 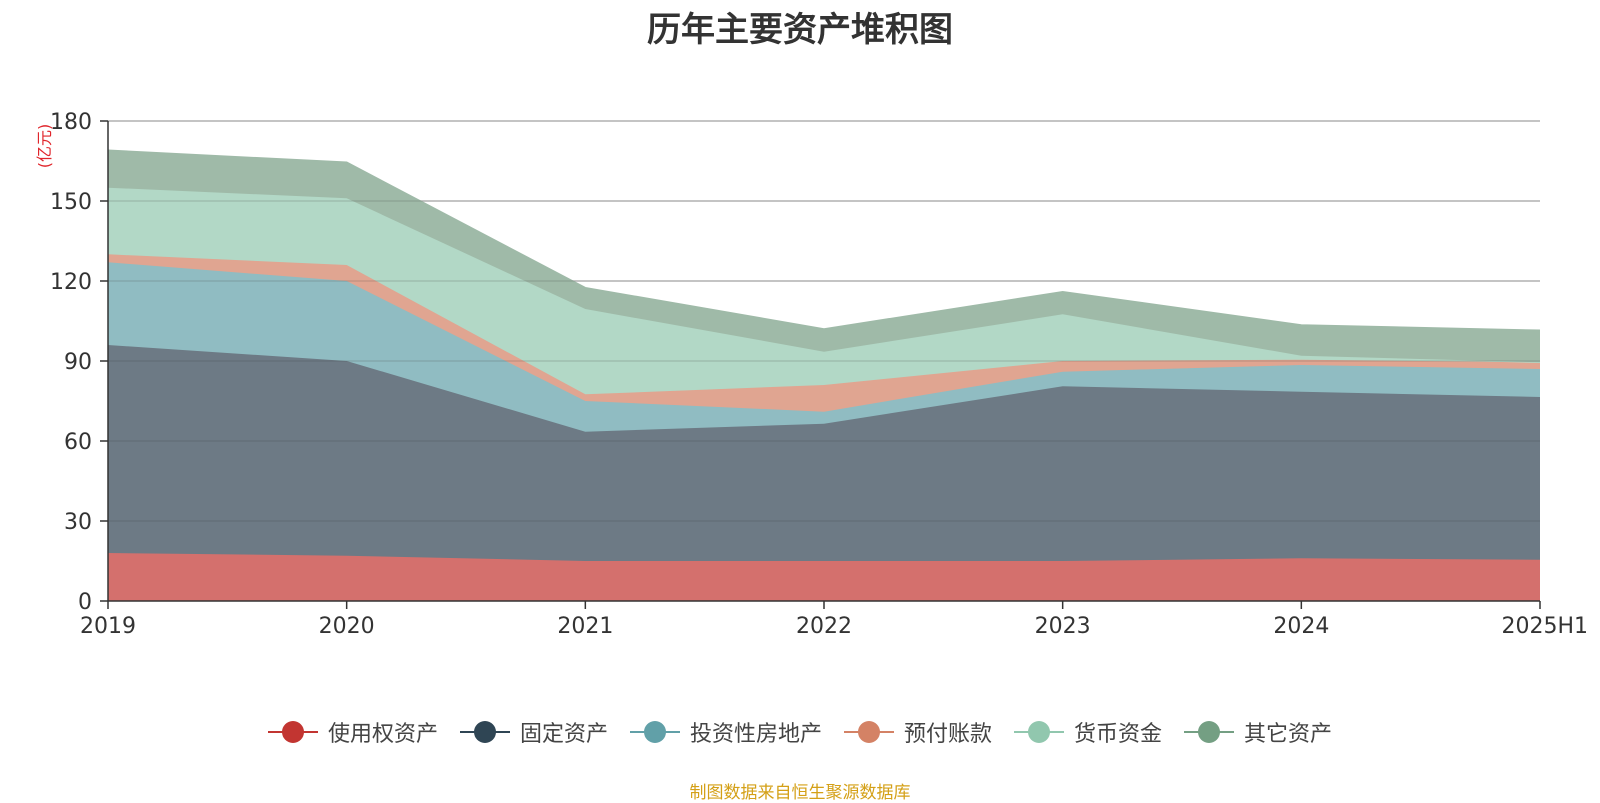 I want to click on legend-label: 预付账款, so click(x=948, y=734).